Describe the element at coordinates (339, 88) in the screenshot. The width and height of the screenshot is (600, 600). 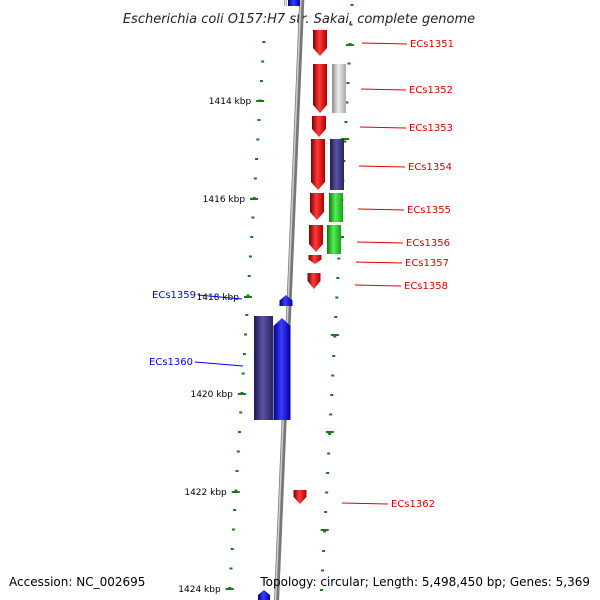
I see `gene-ecs1352-track` at that location.